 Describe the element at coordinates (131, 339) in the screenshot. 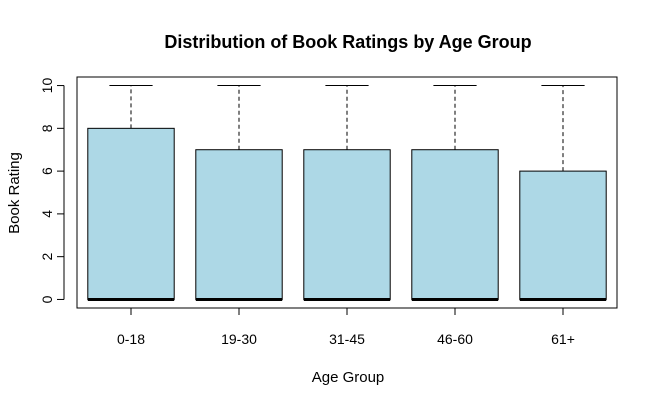

I see `x-tick-label: 0-18` at that location.